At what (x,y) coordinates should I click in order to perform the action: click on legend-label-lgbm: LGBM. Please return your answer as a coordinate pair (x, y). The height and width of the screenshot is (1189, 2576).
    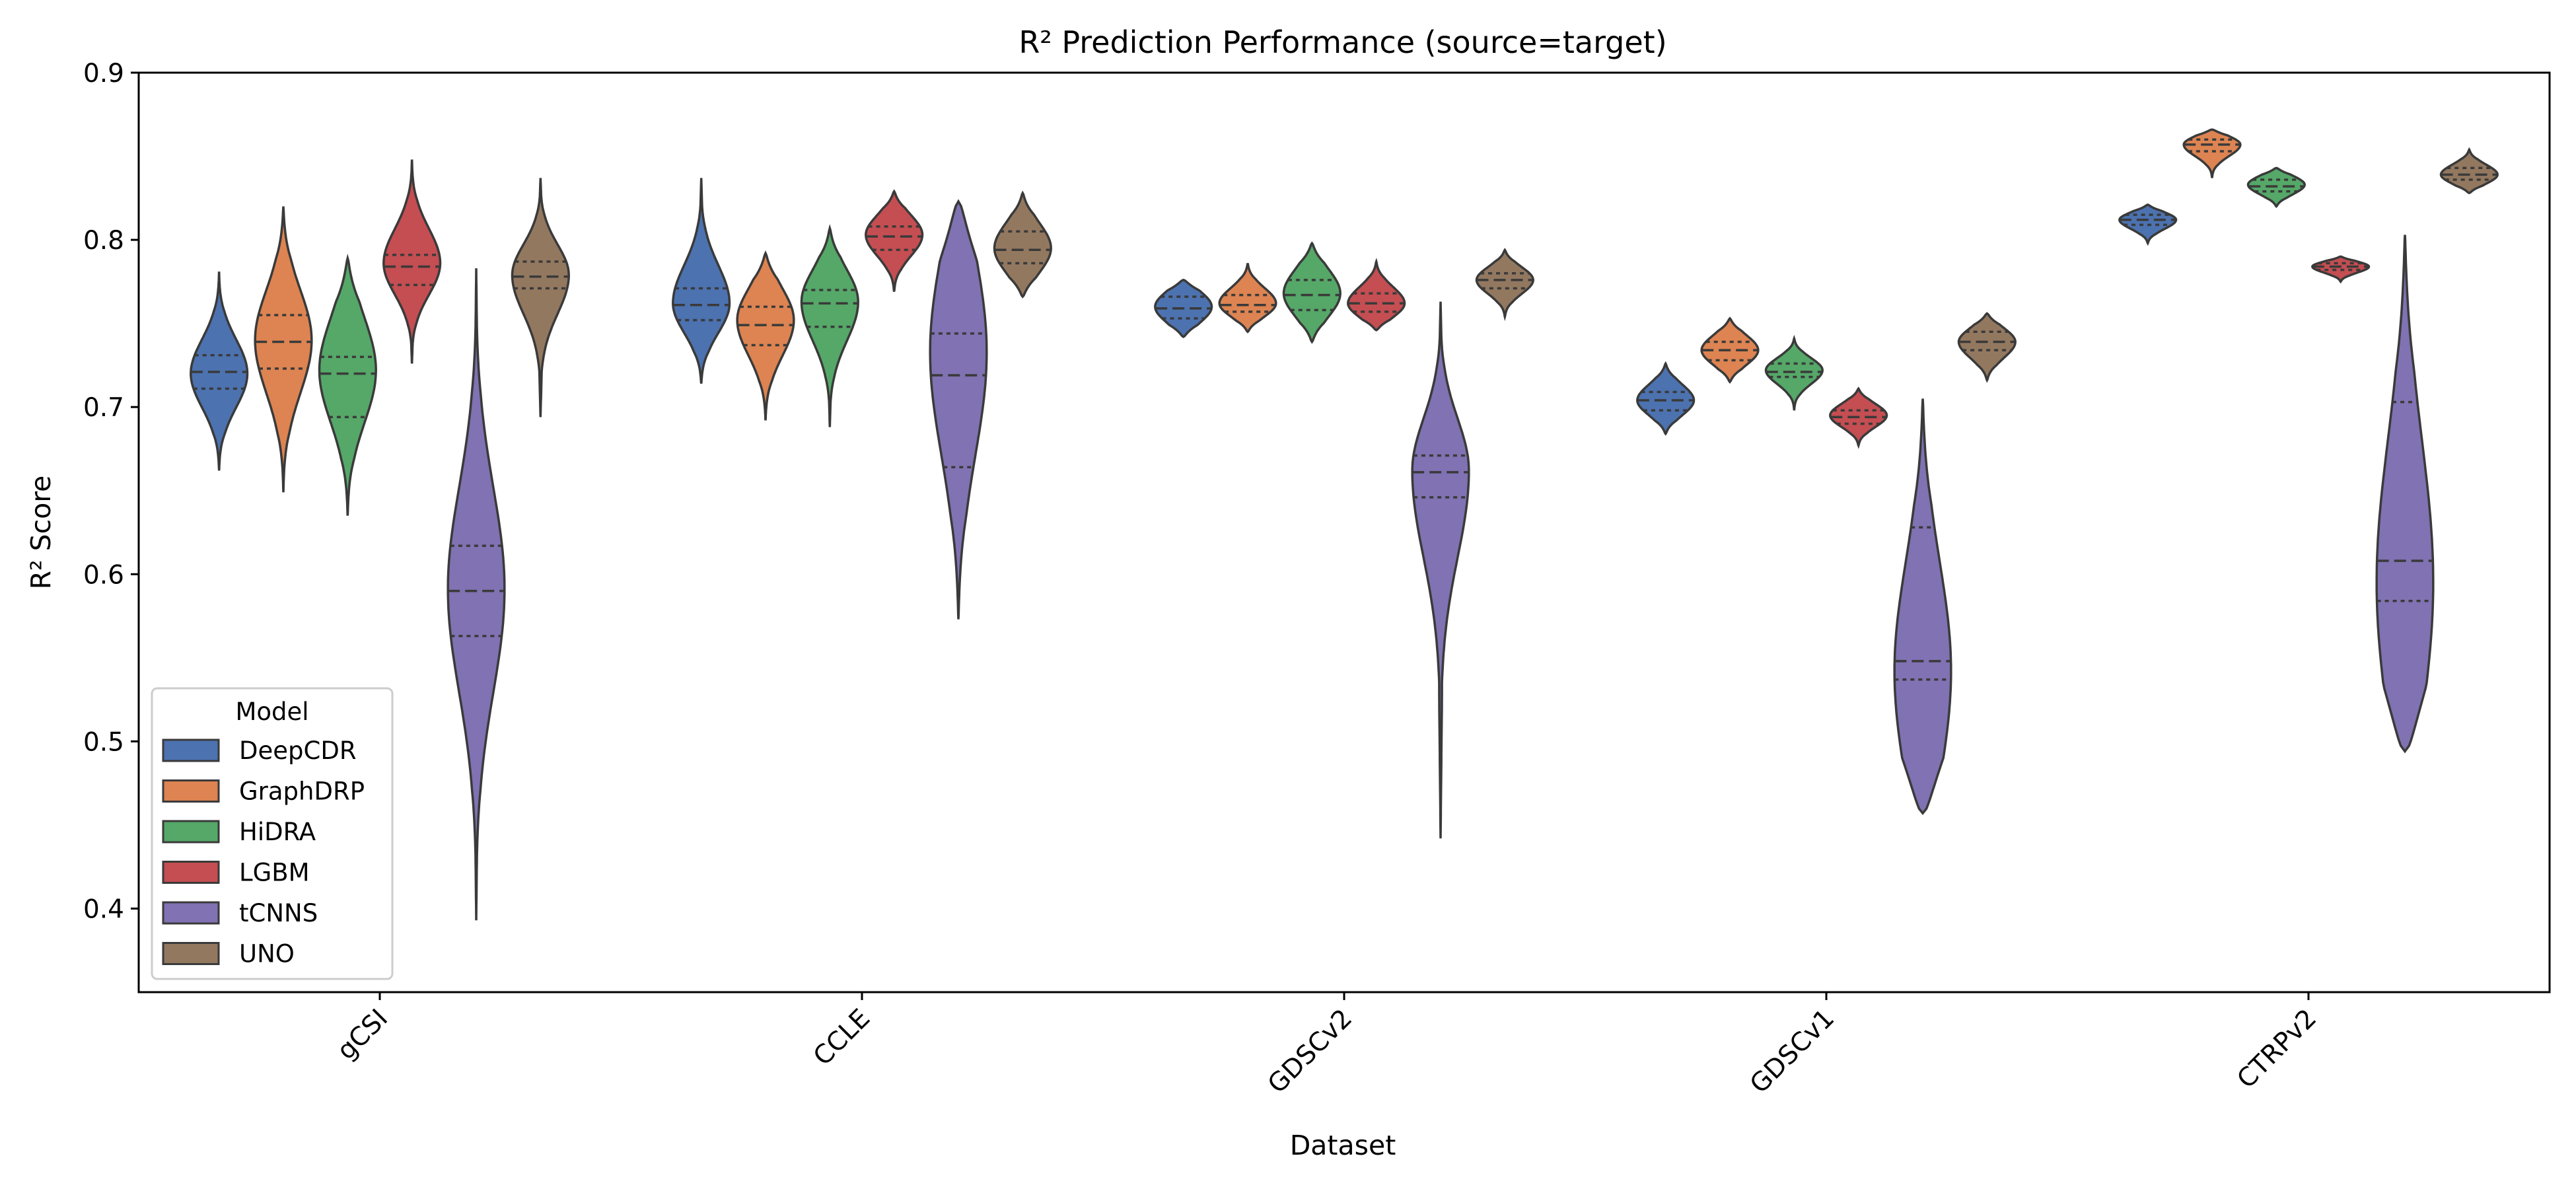
    Looking at the image, I should click on (274, 873).